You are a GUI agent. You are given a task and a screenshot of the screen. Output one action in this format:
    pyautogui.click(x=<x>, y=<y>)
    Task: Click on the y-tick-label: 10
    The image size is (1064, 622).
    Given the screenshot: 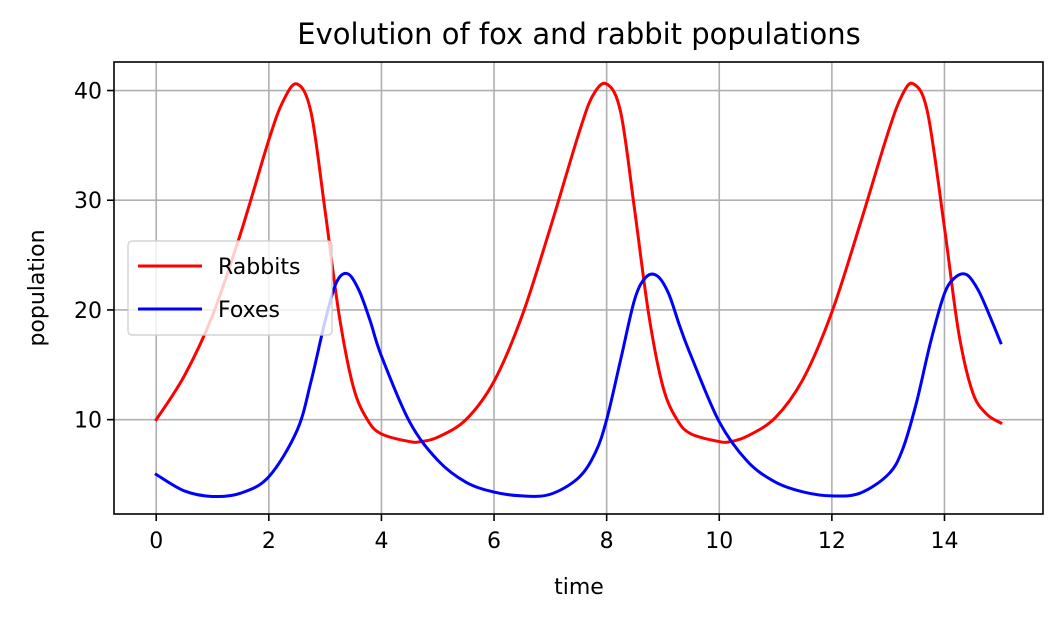 What is the action you would take?
    pyautogui.click(x=88, y=421)
    